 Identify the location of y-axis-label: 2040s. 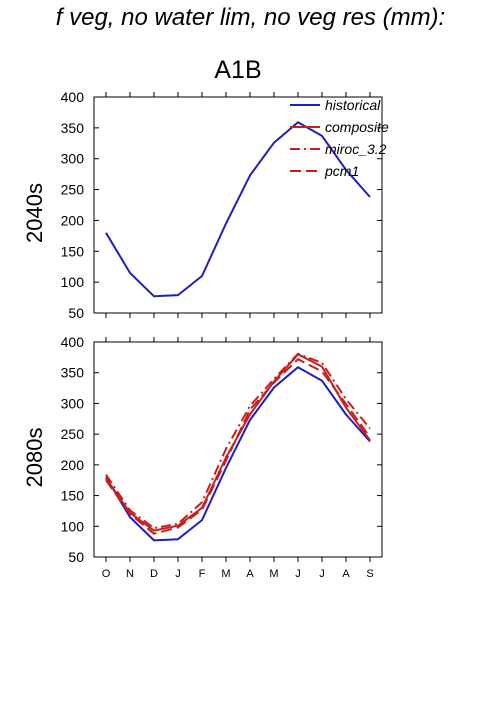
(34, 213).